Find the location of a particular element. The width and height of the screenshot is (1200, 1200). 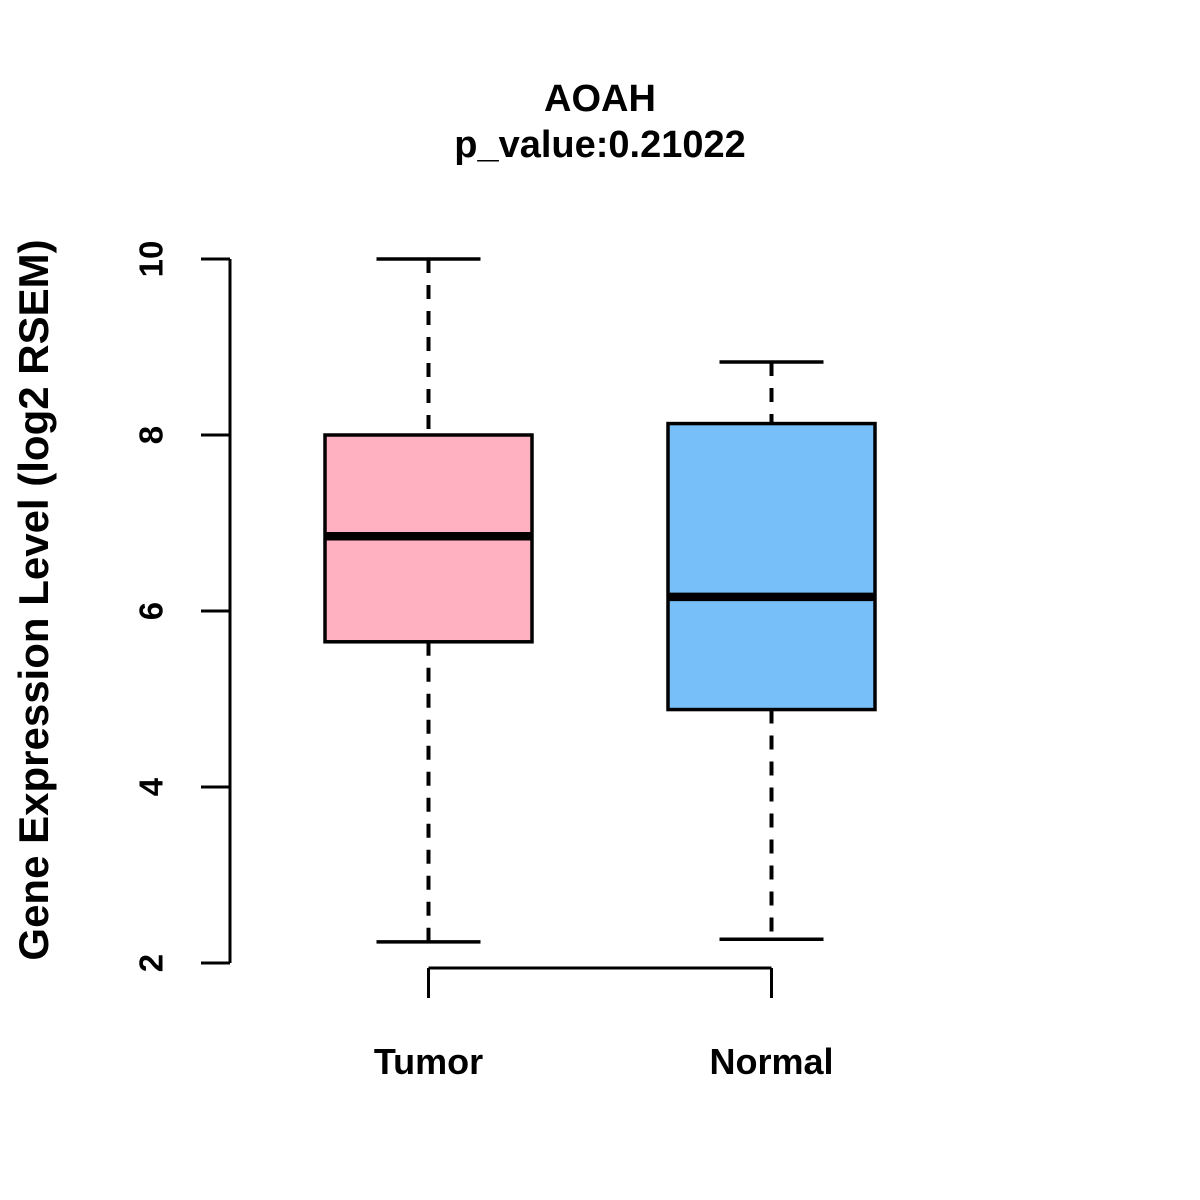

y-tick-label: 4 is located at coordinates (151, 786).